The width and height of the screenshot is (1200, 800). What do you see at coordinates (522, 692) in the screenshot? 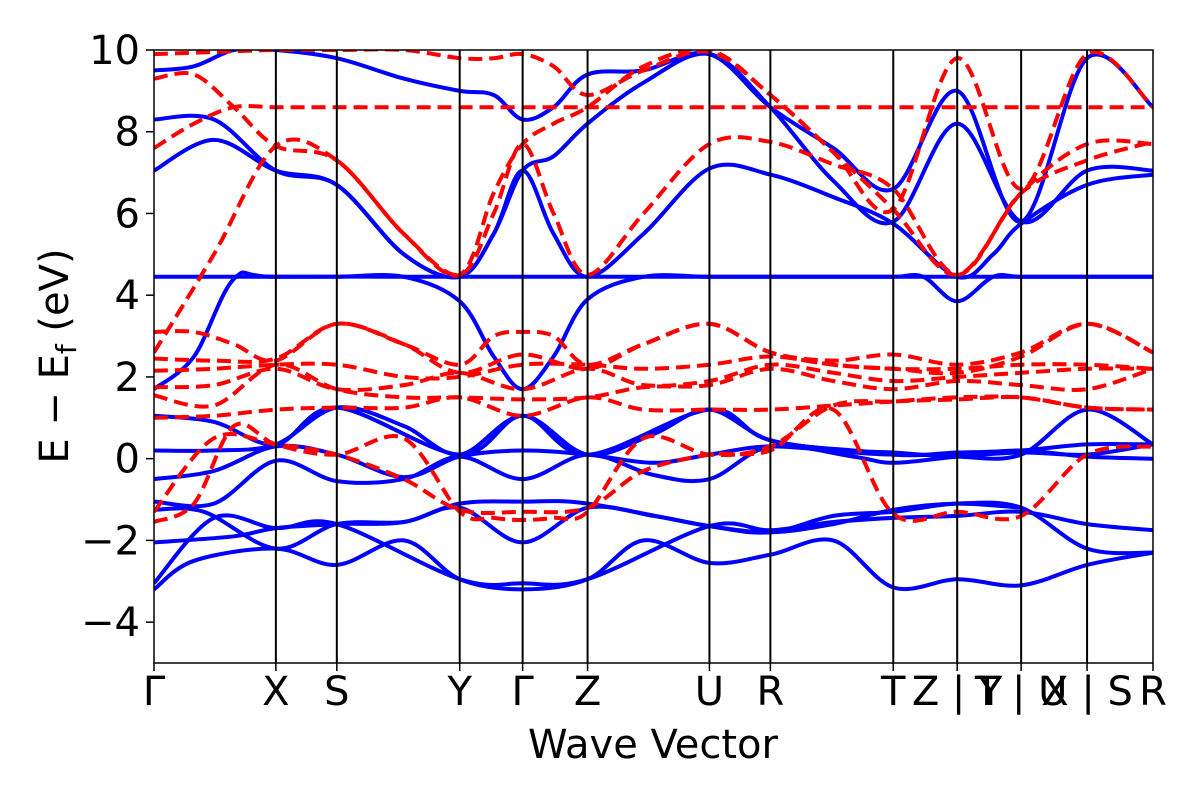
I see `x-tick-label-4: Γ` at bounding box center [522, 692].